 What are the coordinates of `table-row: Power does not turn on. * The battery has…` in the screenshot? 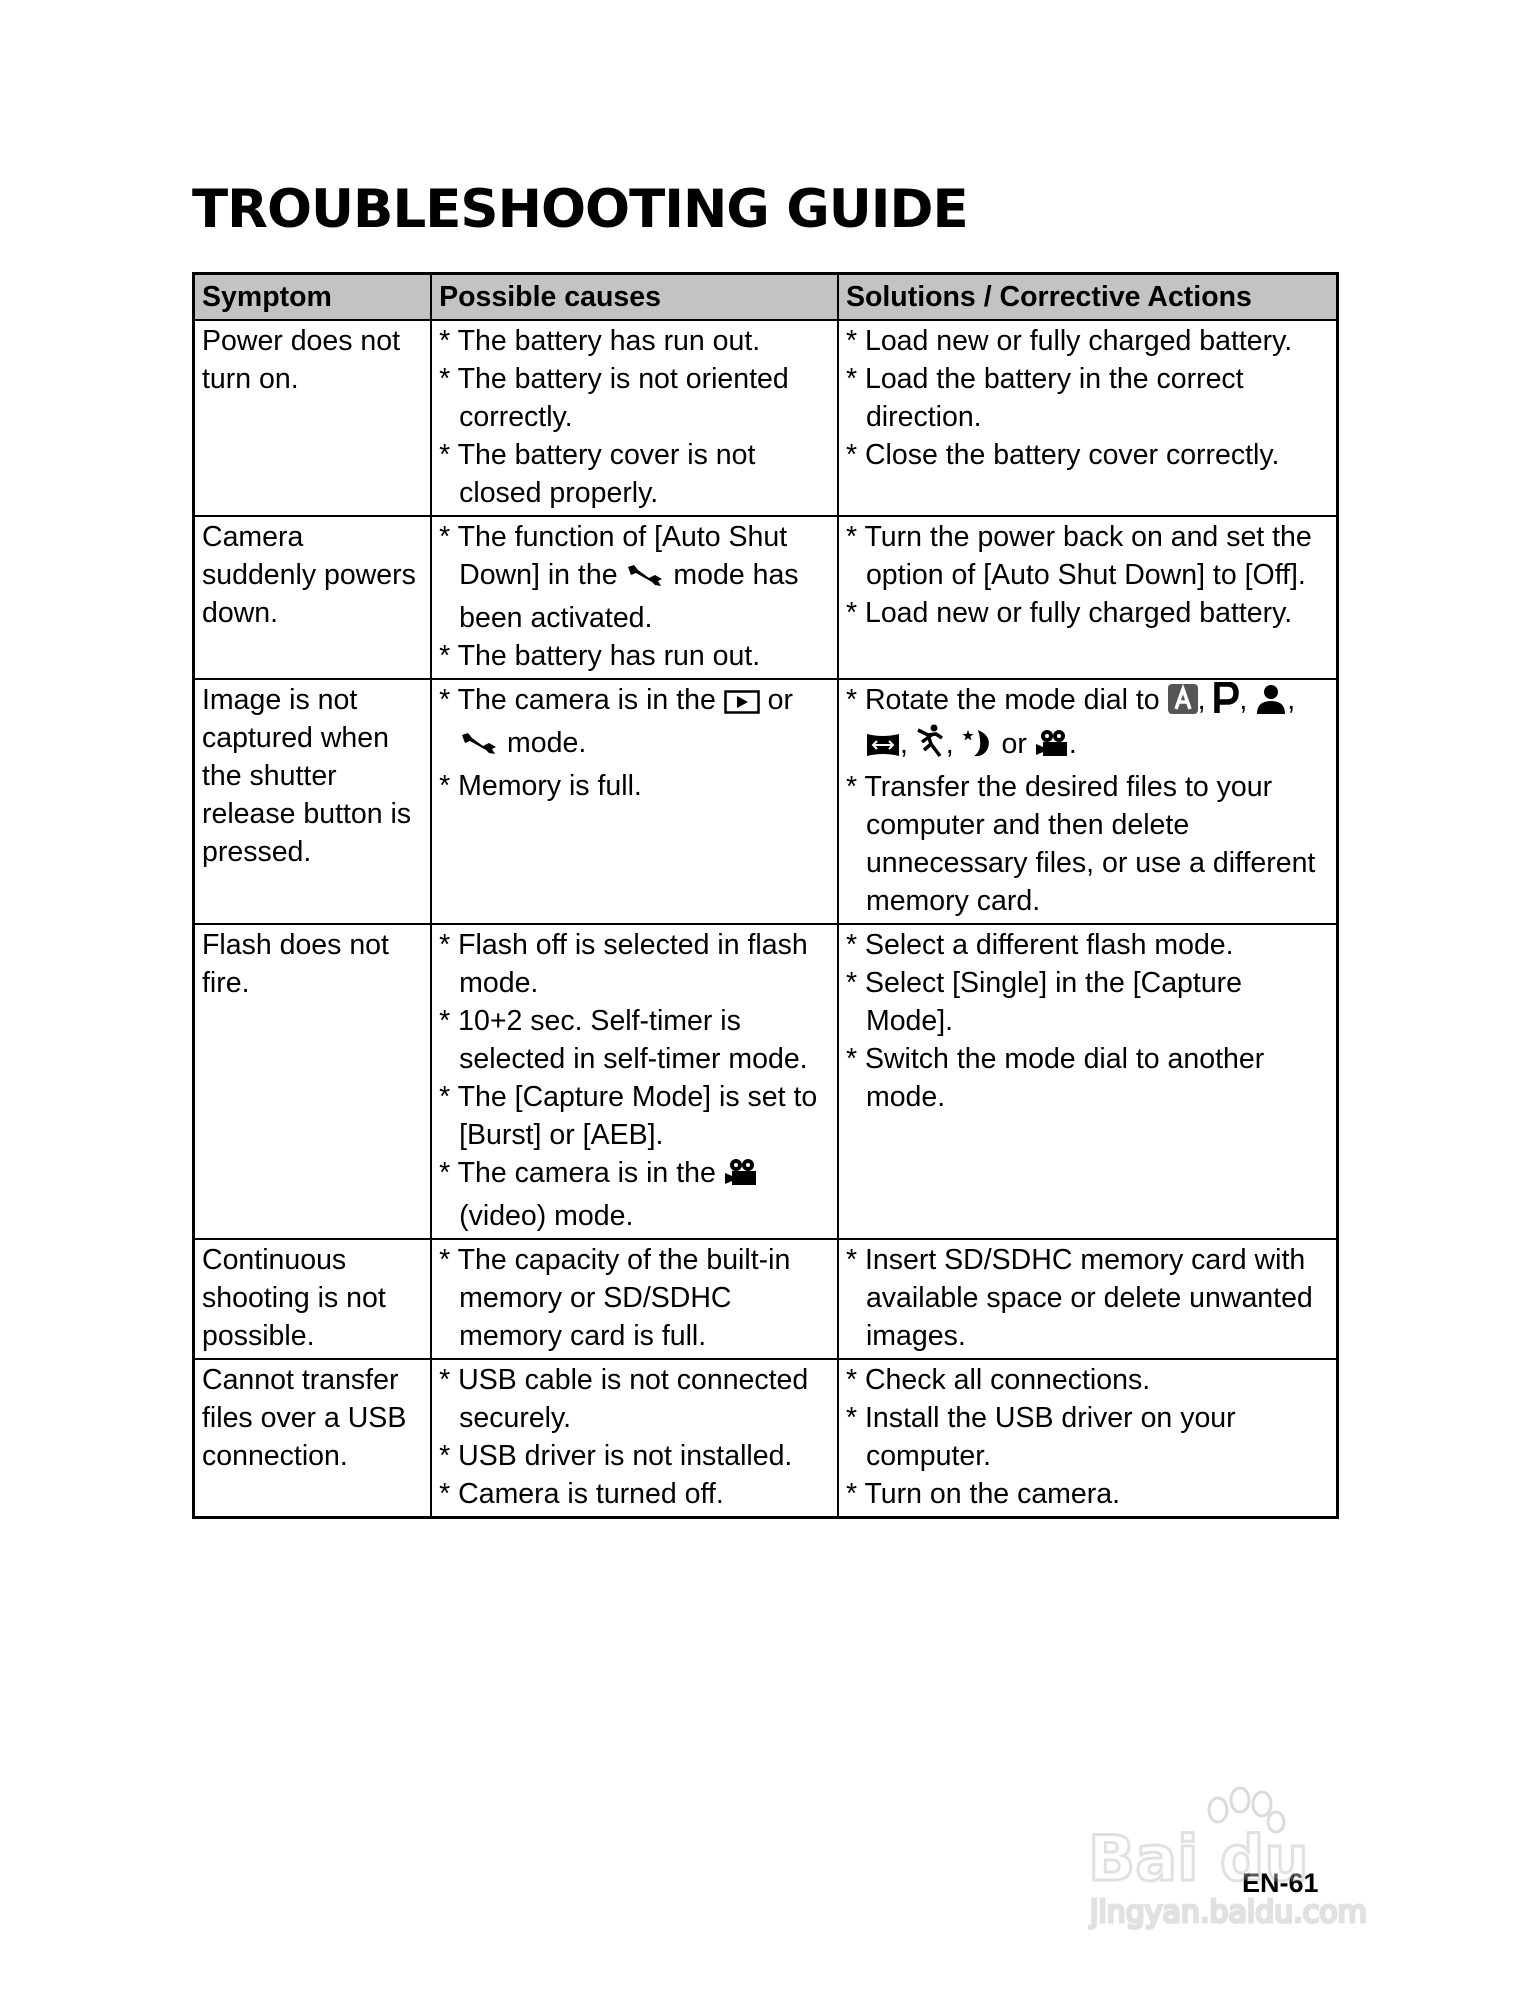 It's located at (765, 418).